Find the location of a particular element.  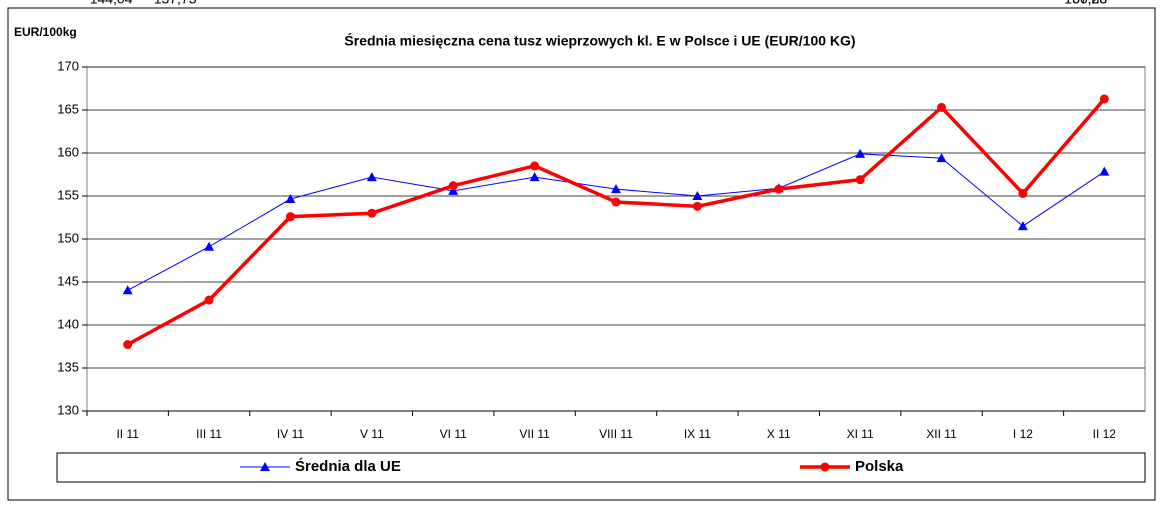

data-label: 157,83 is located at coordinates (1085, 3).